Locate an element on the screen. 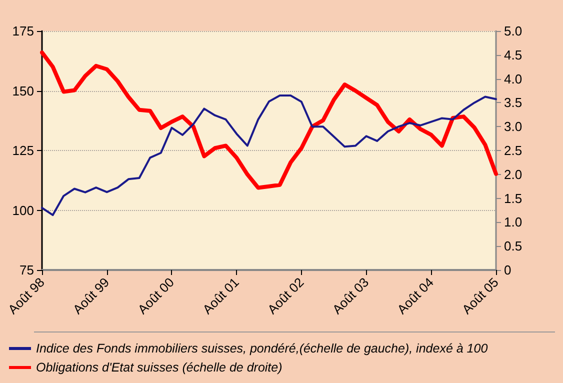 The height and width of the screenshot is (383, 563). y-tick-label: 150 is located at coordinates (23, 90).